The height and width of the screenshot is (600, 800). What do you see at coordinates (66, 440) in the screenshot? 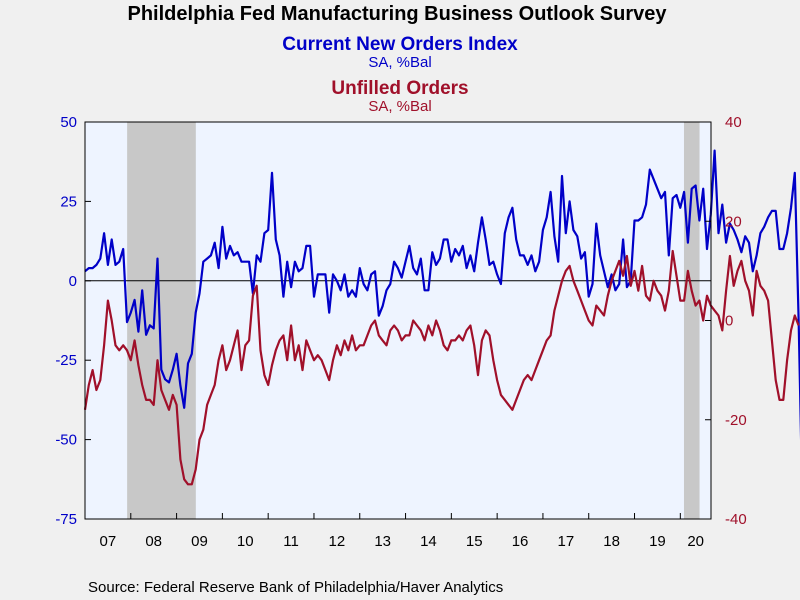
I see `left-tick-label-4: -50` at bounding box center [66, 440].